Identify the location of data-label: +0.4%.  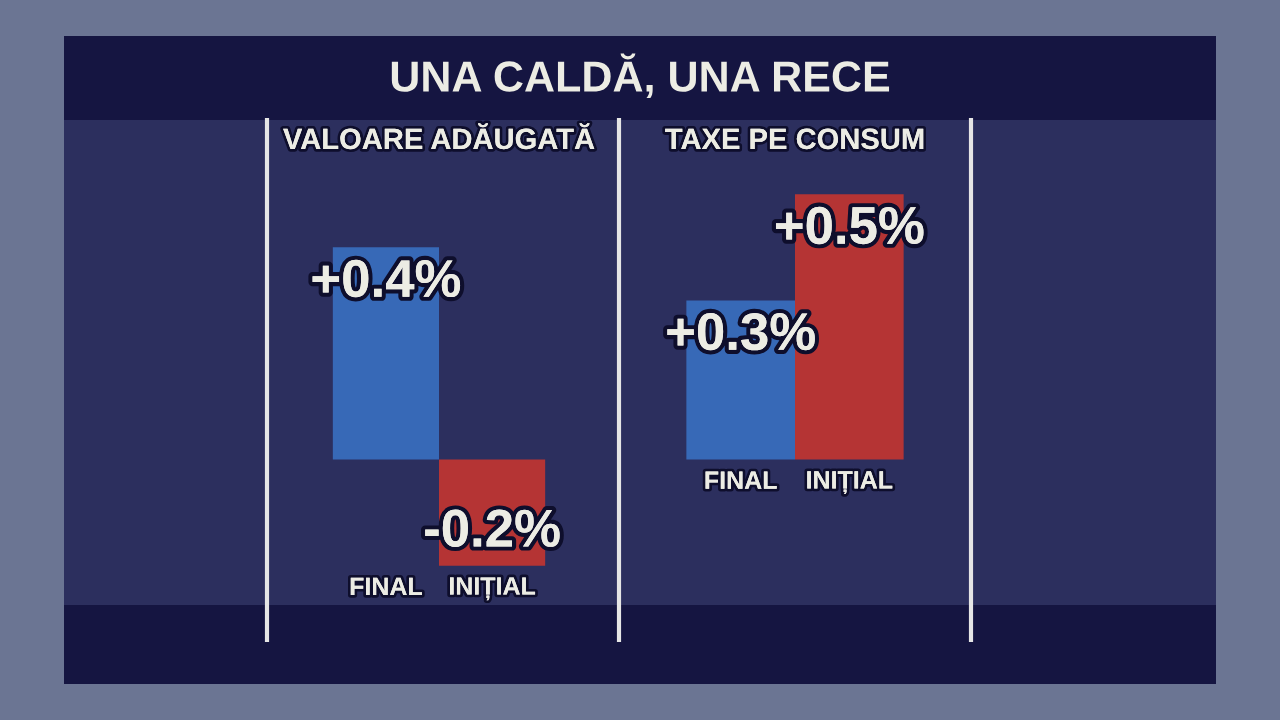
(386, 278).